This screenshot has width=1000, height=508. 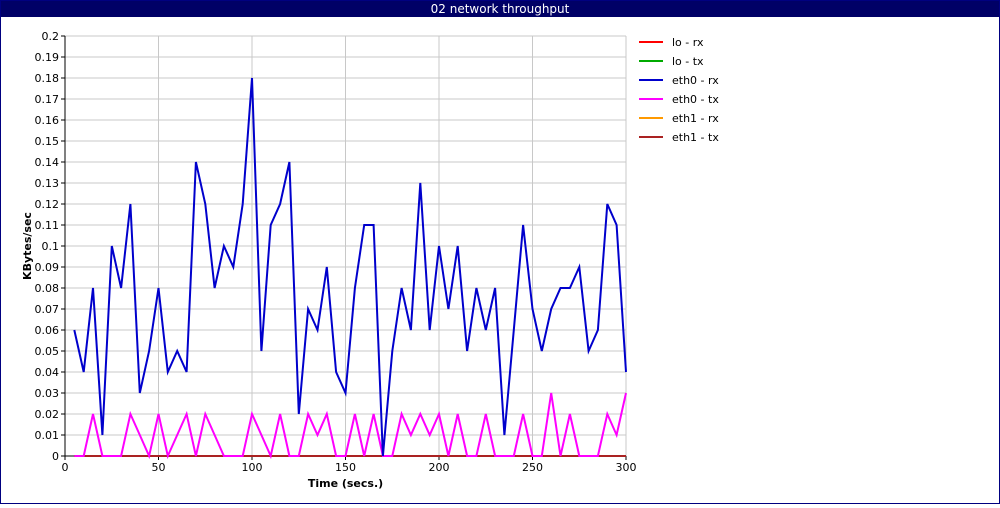 What do you see at coordinates (695, 99) in the screenshot?
I see `legend-label: eth0 - tx` at bounding box center [695, 99].